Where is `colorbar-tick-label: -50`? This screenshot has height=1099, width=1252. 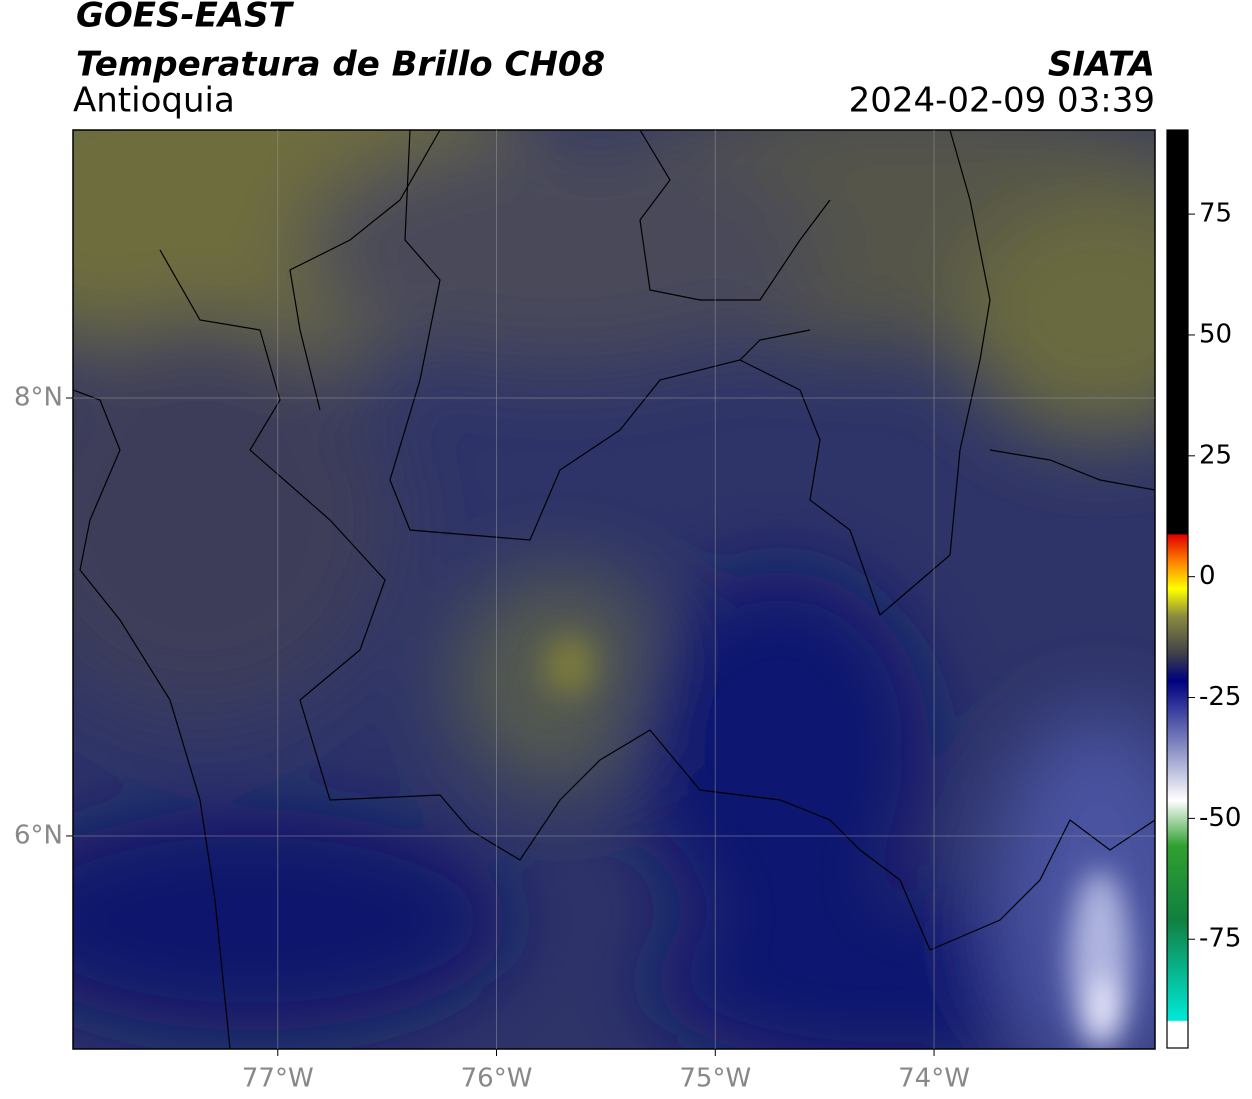
colorbar-tick-label: -50 is located at coordinates (1220, 818).